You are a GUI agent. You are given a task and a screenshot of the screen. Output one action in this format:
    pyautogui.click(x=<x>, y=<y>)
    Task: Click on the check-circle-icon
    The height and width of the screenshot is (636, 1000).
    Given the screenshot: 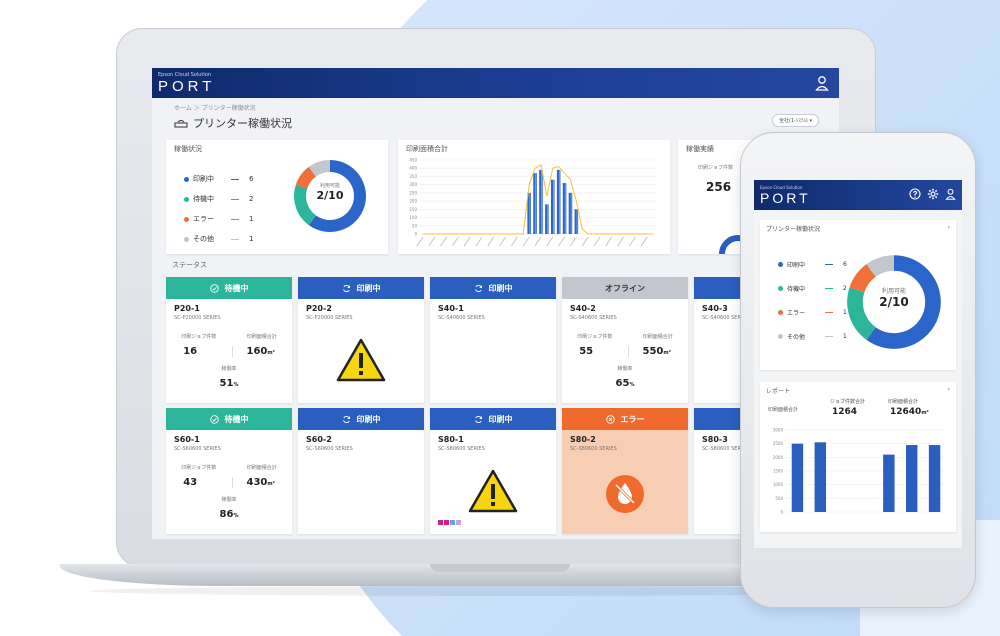 What is the action you would take?
    pyautogui.click(x=214, y=288)
    